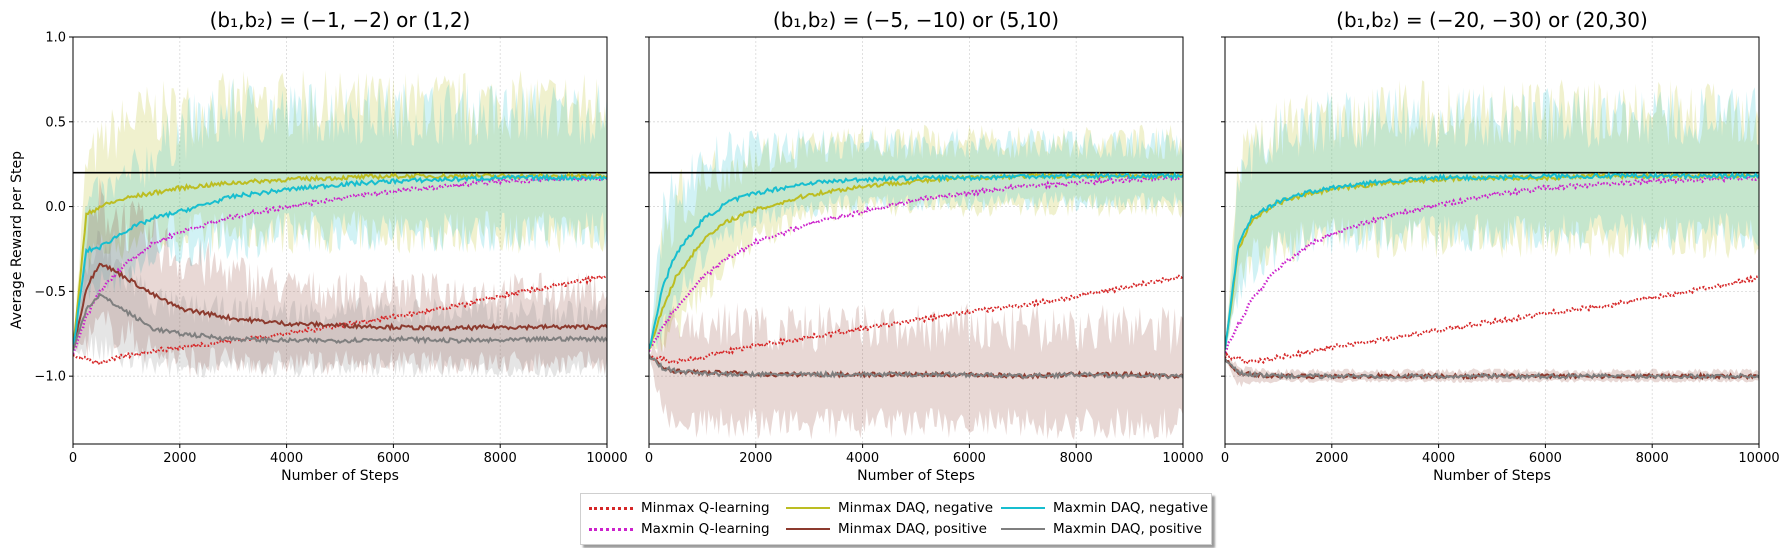 This screenshot has width=1790, height=548. What do you see at coordinates (17, 240) in the screenshot?
I see `y-axis-label: Average Reward per Step` at bounding box center [17, 240].